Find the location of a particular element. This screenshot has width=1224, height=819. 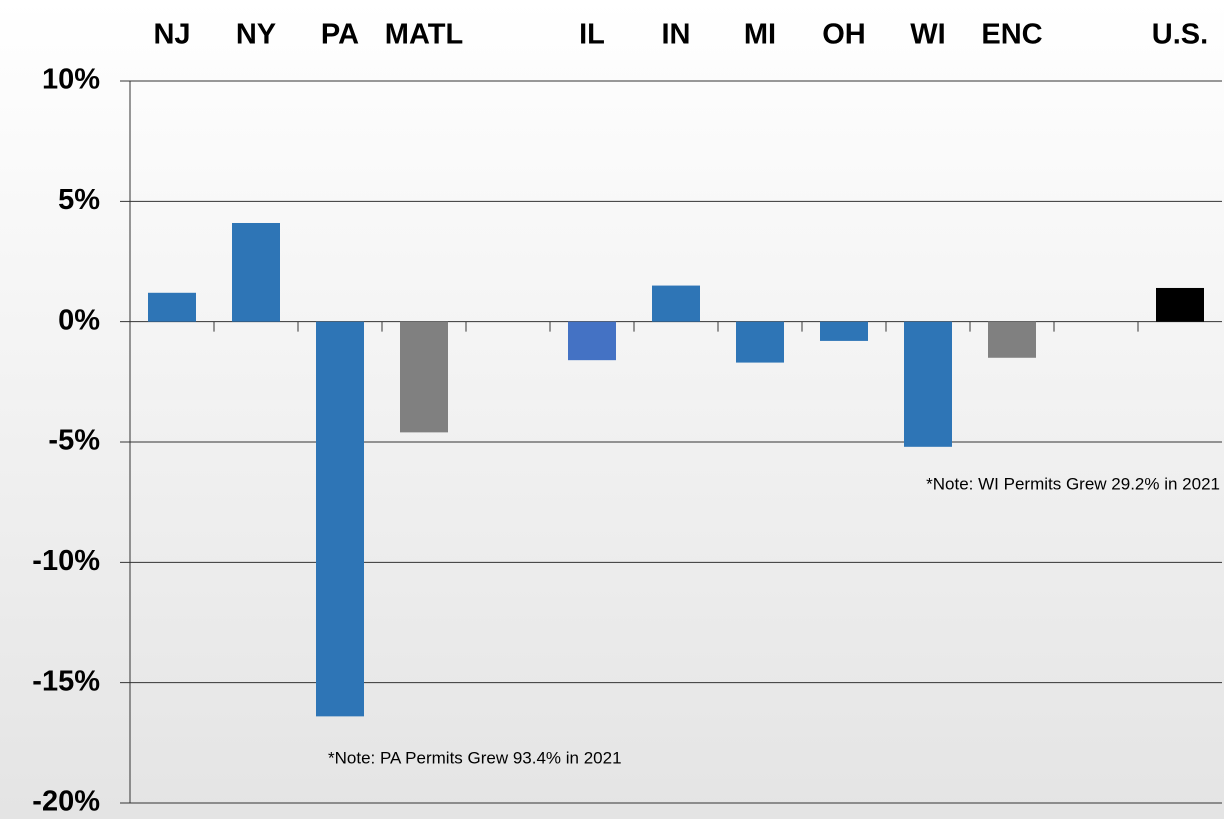

y-tick-label: -20% is located at coordinates (66, 802).